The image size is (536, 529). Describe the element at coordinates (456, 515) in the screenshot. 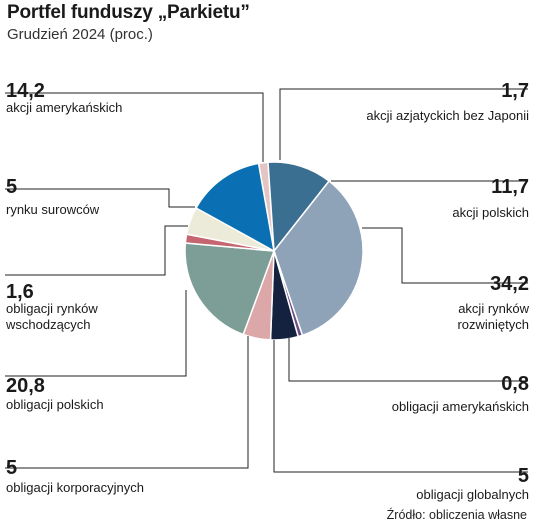

I see `source-note: Źródło: obliczenia własne` at that location.